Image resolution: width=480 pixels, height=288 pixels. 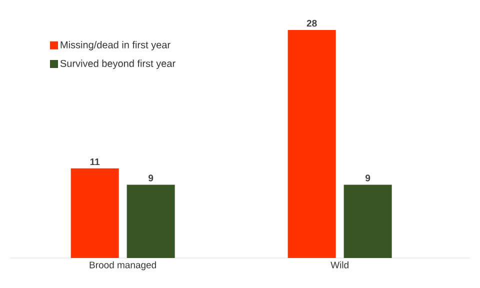 I want to click on x-tick-label: Wild, so click(x=339, y=264).